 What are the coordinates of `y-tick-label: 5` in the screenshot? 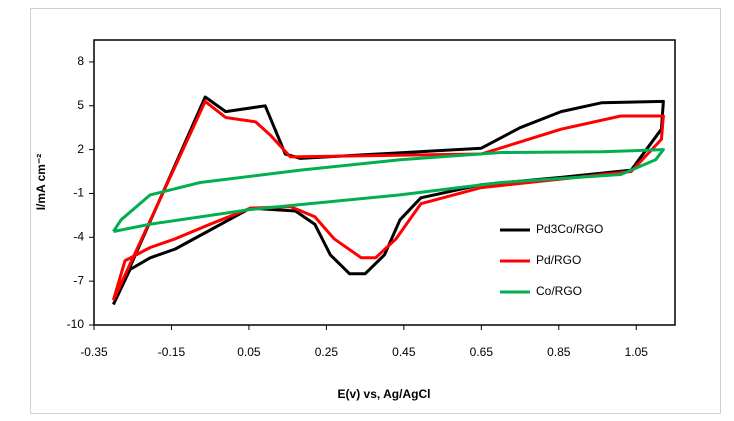 It's located at (80, 105).